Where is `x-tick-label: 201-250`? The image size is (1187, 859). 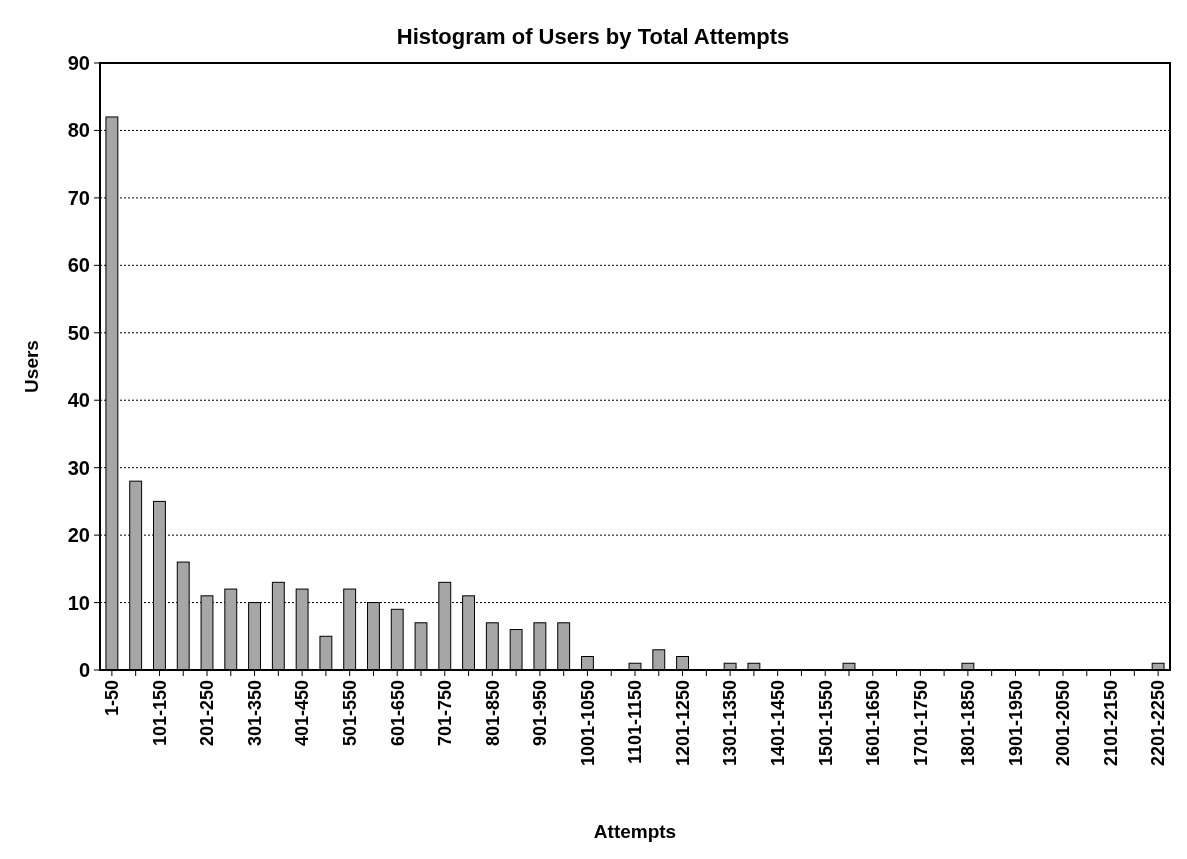 x-tick-label: 201-250 is located at coordinates (207, 713).